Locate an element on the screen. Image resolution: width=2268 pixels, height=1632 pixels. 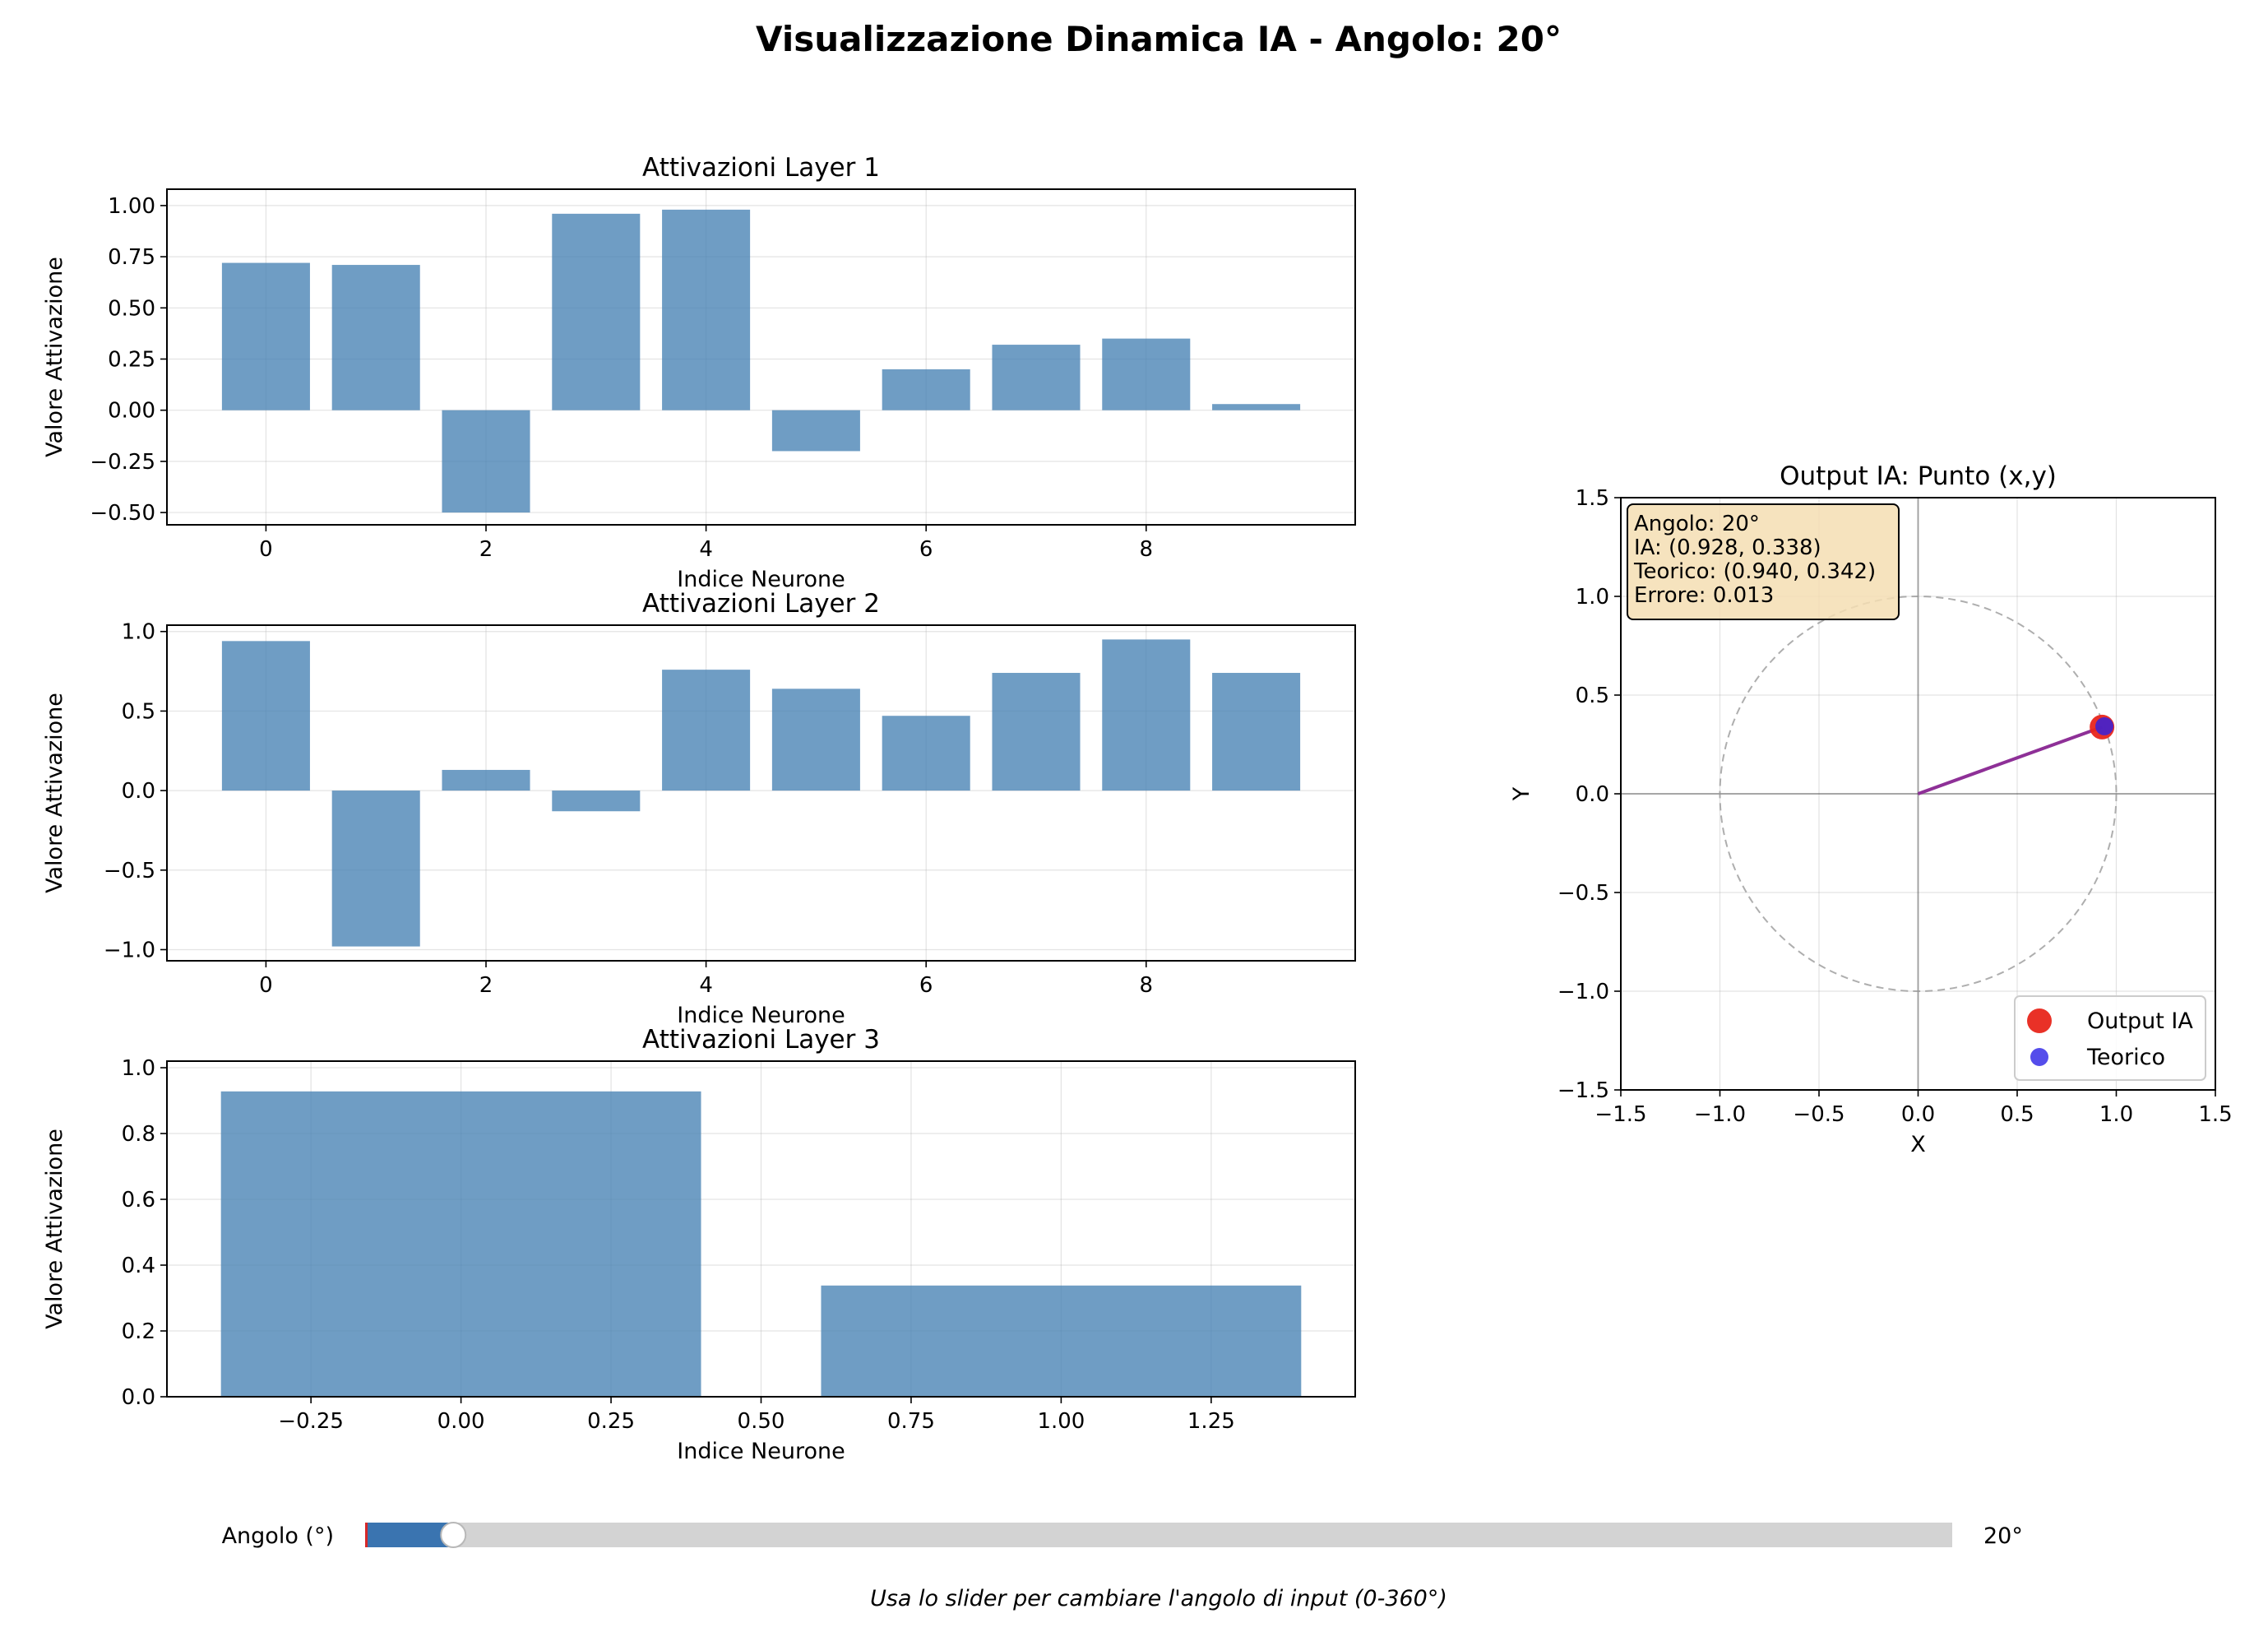
y-tick-label: 0.00 is located at coordinates (132, 411).